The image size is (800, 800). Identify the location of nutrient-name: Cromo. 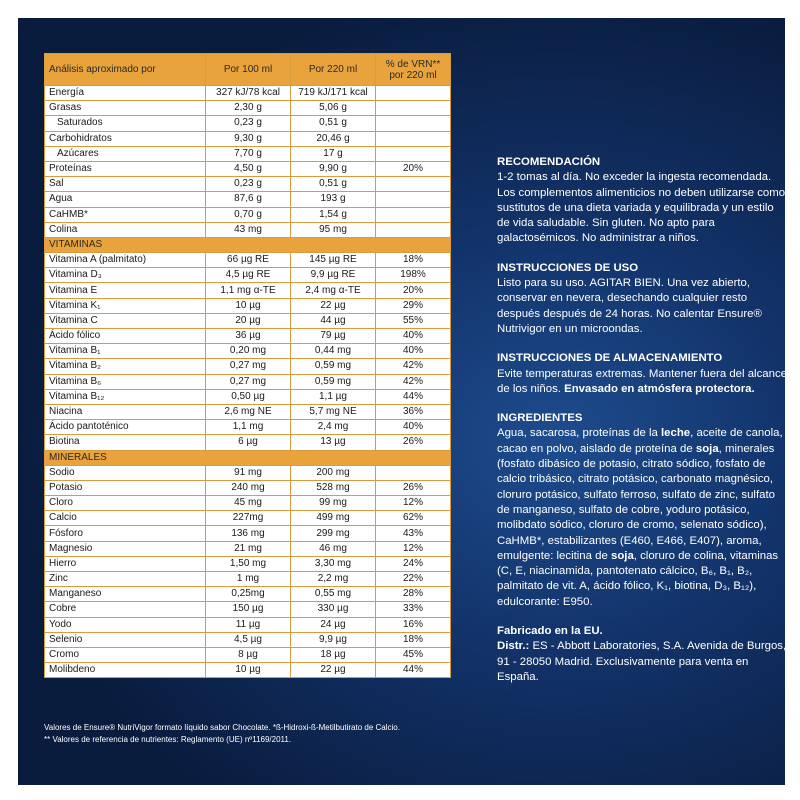
(125, 655).